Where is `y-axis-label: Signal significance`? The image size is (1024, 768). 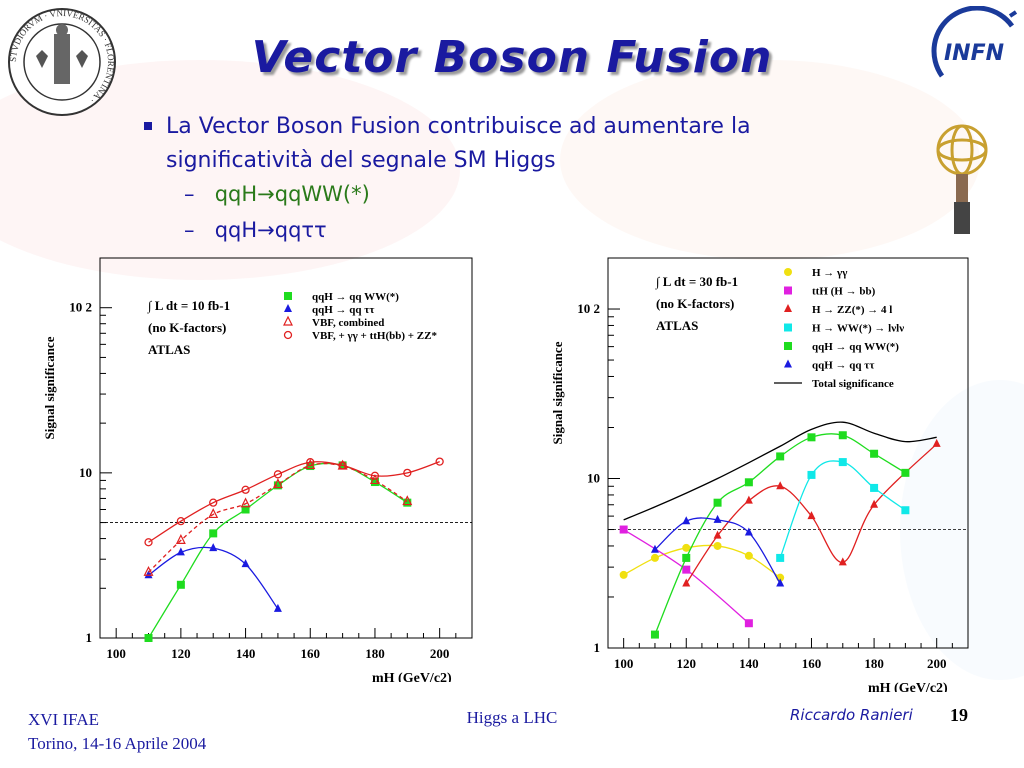 y-axis-label: Signal significance is located at coordinates (557, 392).